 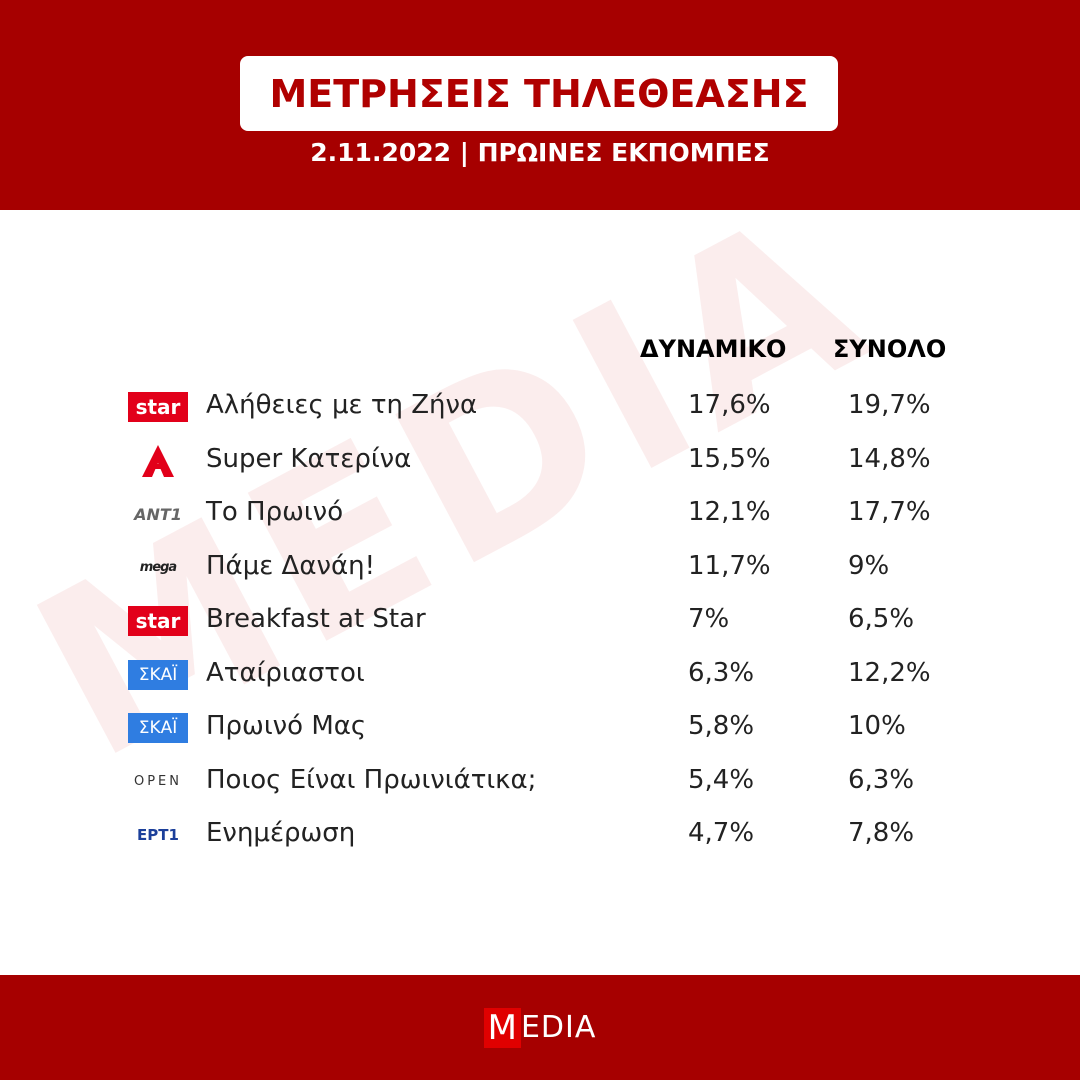 I want to click on rating: 5,4%, so click(x=721, y=779).